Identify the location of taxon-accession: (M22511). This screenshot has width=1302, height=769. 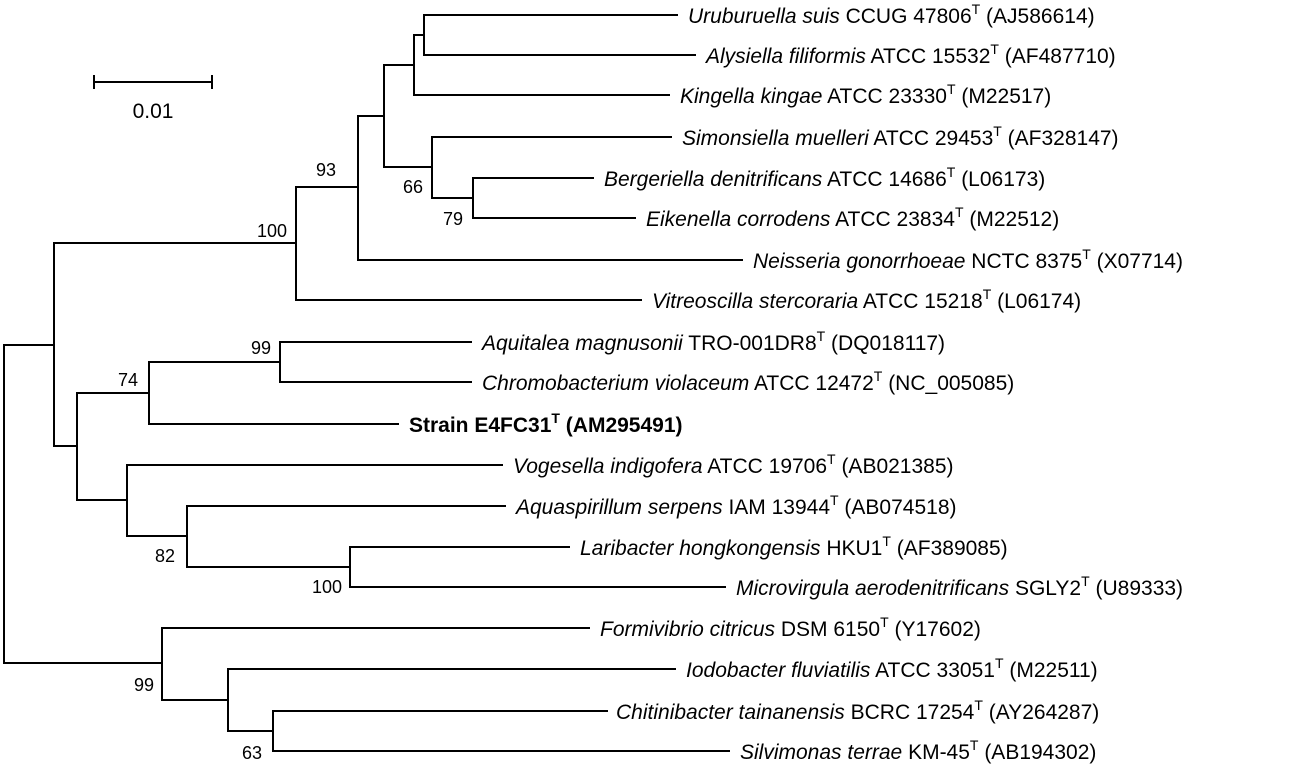
(1051, 670).